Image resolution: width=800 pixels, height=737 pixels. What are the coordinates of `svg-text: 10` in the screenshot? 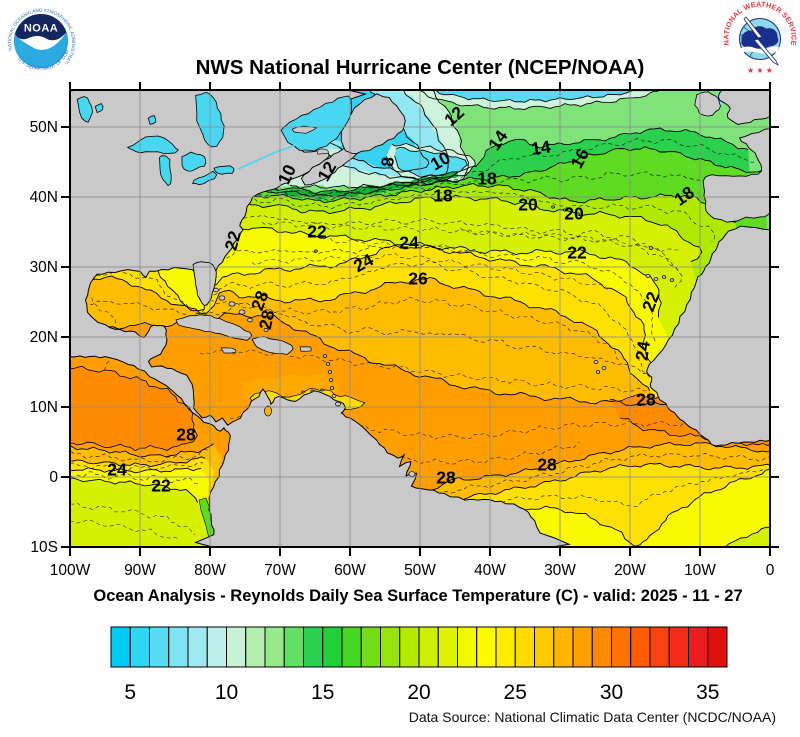 It's located at (226, 692).